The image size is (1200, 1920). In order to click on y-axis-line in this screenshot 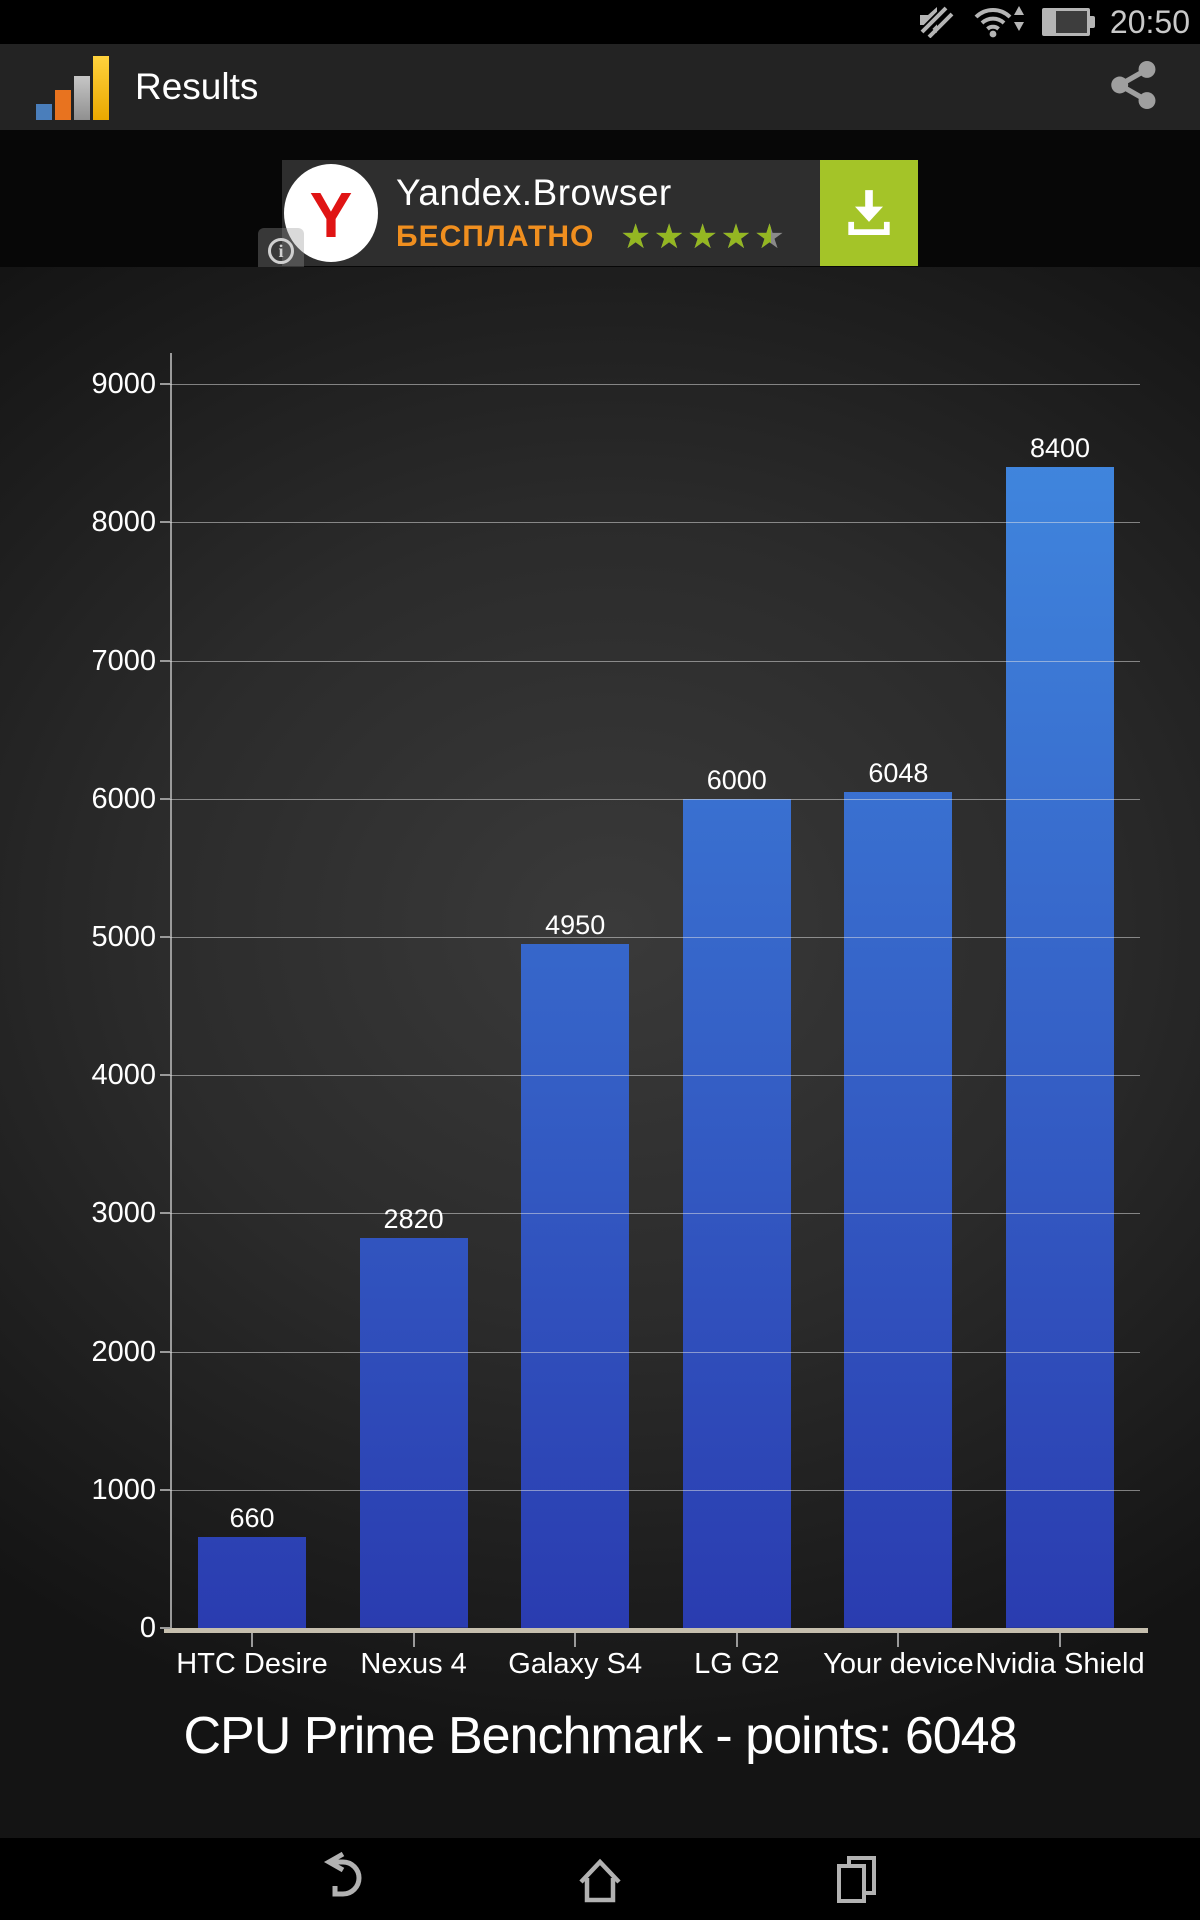, I will do `click(171, 990)`.